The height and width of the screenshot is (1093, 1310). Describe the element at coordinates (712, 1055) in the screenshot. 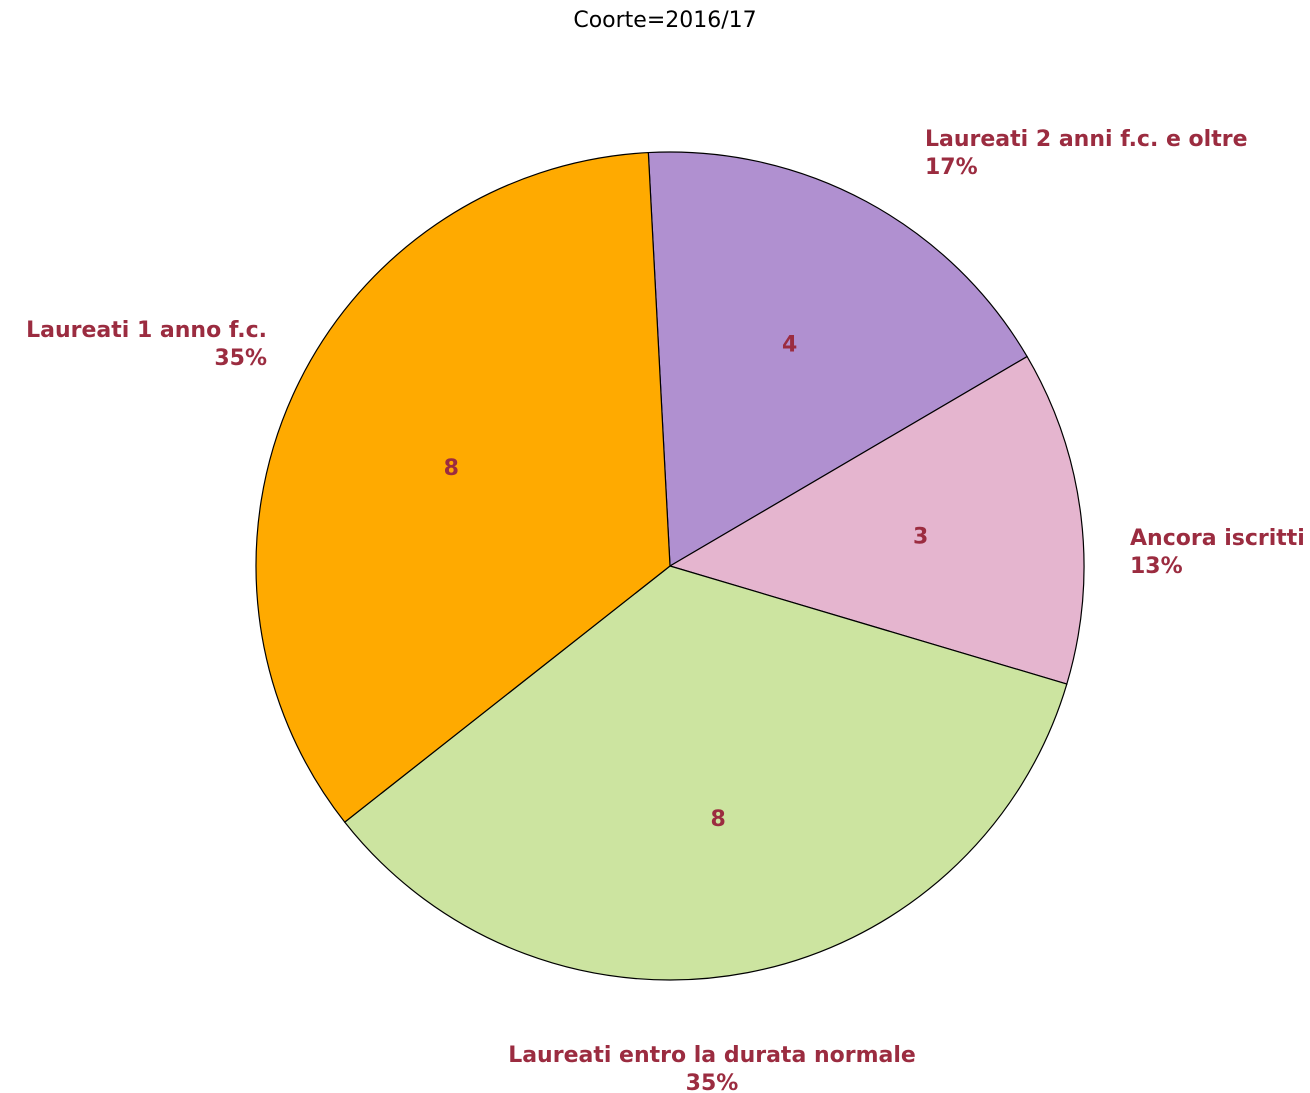

I see `slice-category-label-2: Laureati entro la durata normale` at that location.